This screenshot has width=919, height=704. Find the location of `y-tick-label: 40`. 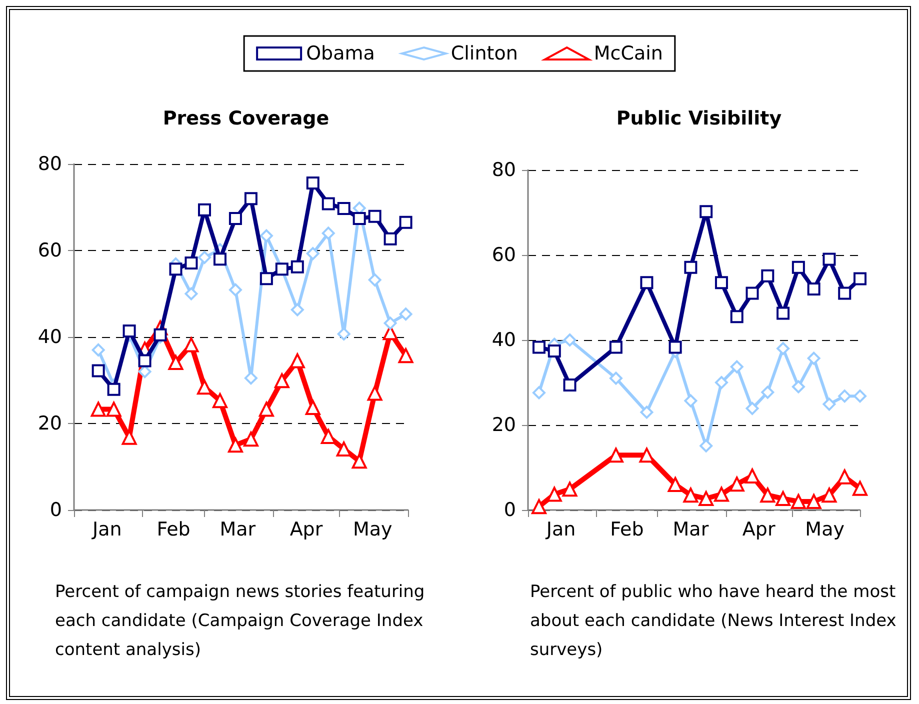

y-tick-label: 40 is located at coordinates (50, 337).